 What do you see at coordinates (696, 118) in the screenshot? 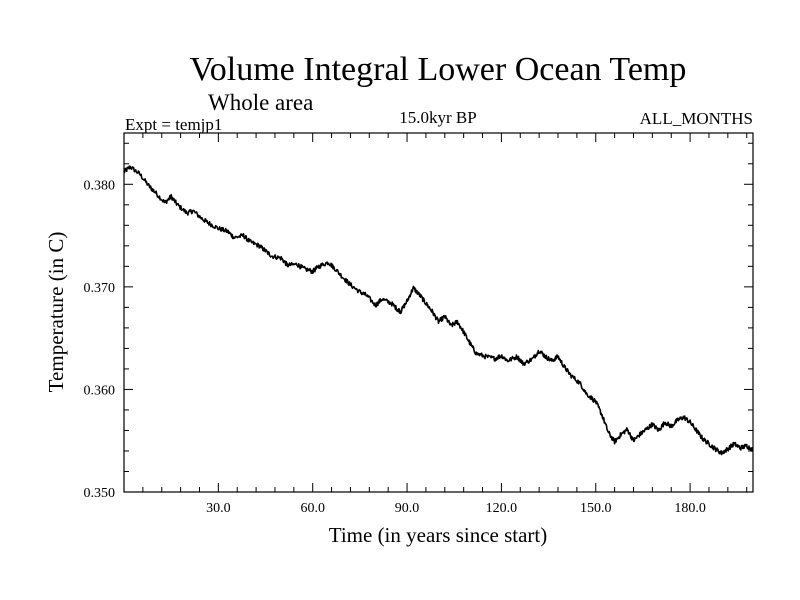
I see `months-label: ALL_MONTHS` at bounding box center [696, 118].